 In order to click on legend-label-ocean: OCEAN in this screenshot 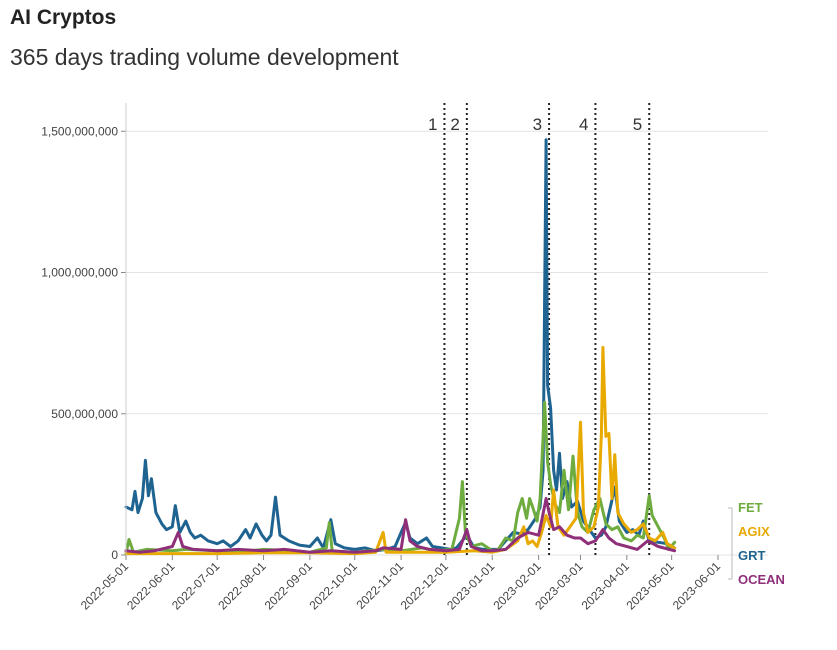, I will do `click(761, 579)`.